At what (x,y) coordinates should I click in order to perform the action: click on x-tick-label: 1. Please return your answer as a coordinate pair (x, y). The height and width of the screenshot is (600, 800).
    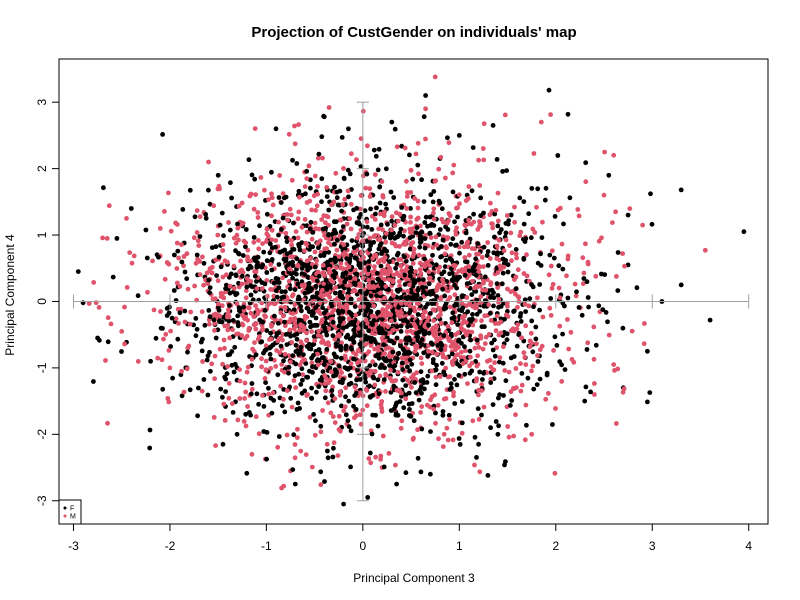
    Looking at the image, I should click on (459, 546).